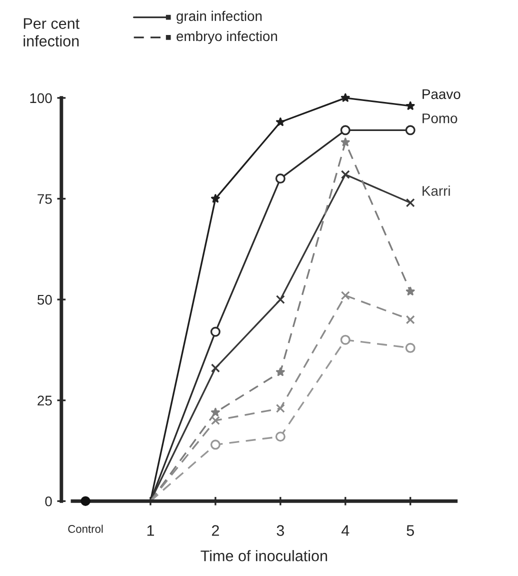  What do you see at coordinates (41, 98) in the screenshot?
I see `y-tick-label: 100` at bounding box center [41, 98].